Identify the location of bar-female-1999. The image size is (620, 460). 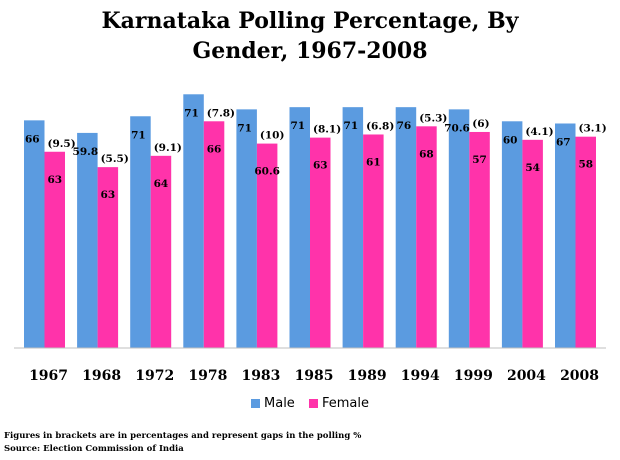
(479, 239).